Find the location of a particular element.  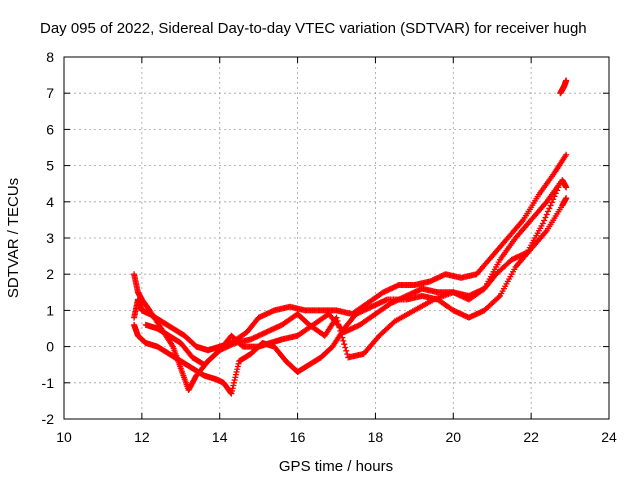

y-tick-label: 8 is located at coordinates (50, 57).